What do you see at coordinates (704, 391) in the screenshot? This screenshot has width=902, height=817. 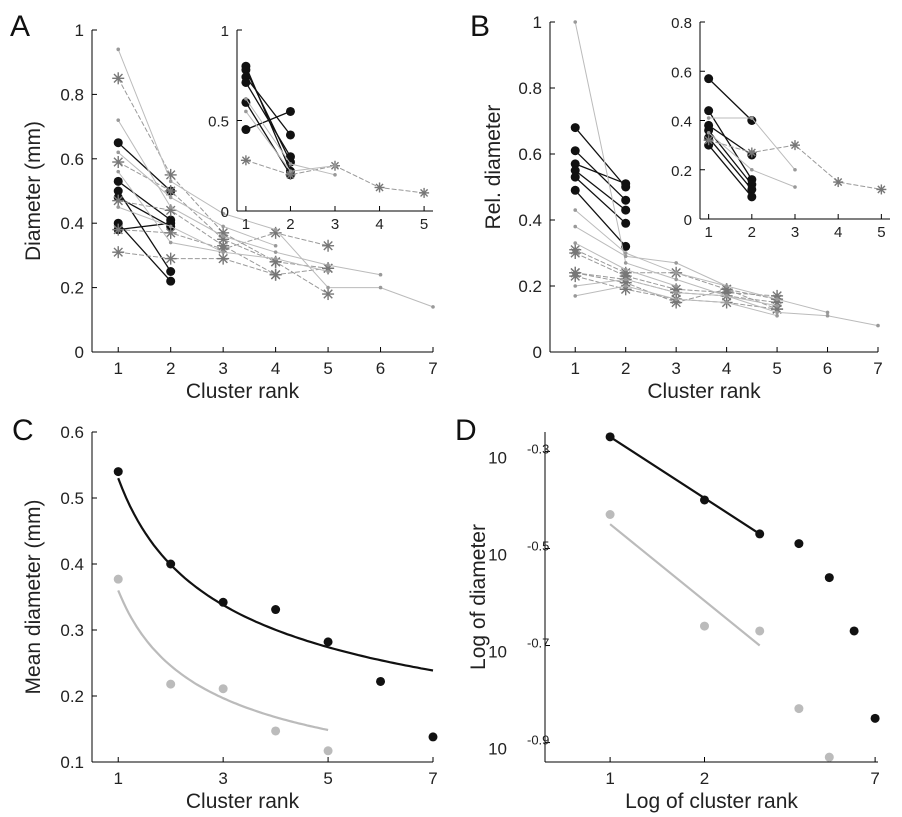 I see `panel-b-x-axis-label: Cluster rank` at bounding box center [704, 391].